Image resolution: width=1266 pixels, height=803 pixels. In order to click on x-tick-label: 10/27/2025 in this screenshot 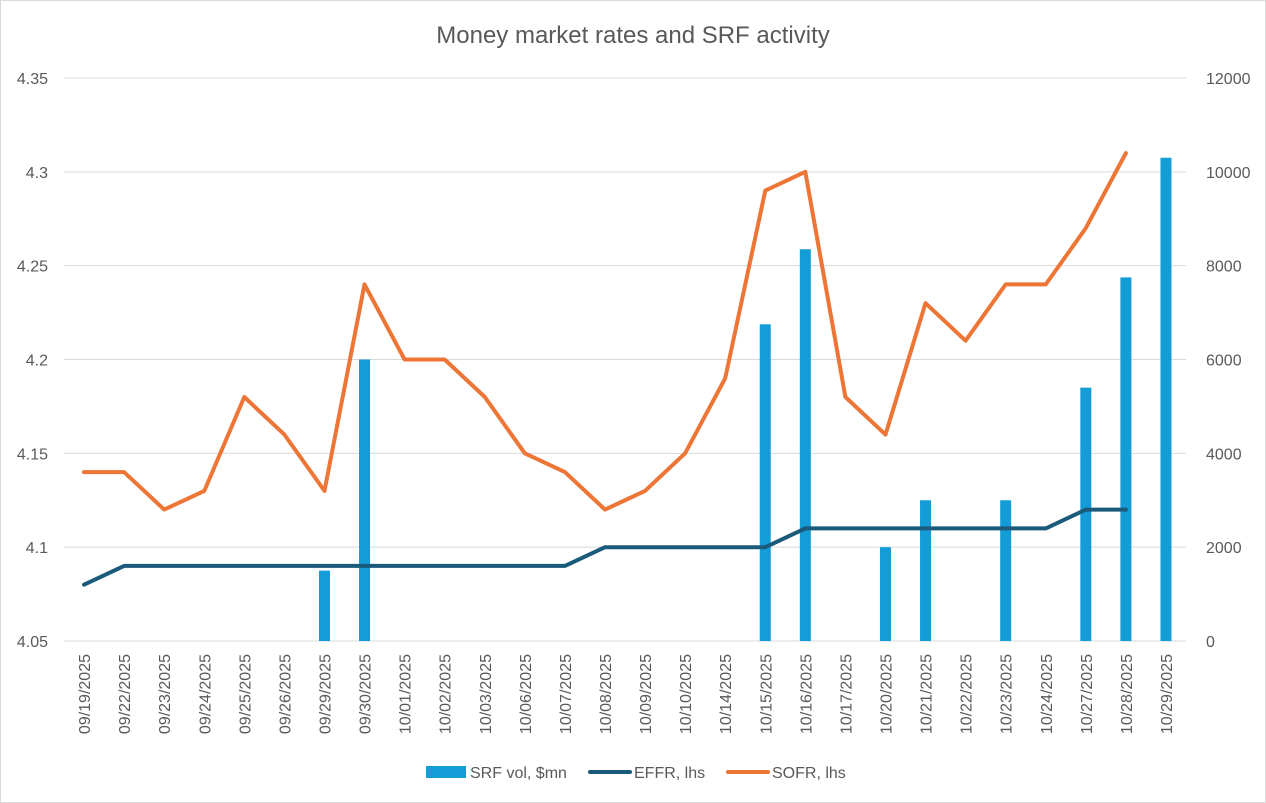, I will do `click(1087, 694)`.